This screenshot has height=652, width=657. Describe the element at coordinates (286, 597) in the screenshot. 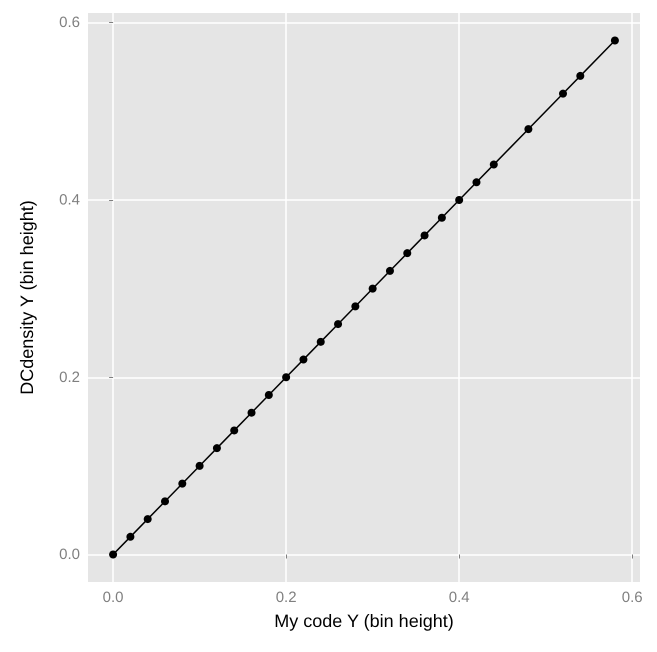

I see `x-tick-label: 0.2` at that location.